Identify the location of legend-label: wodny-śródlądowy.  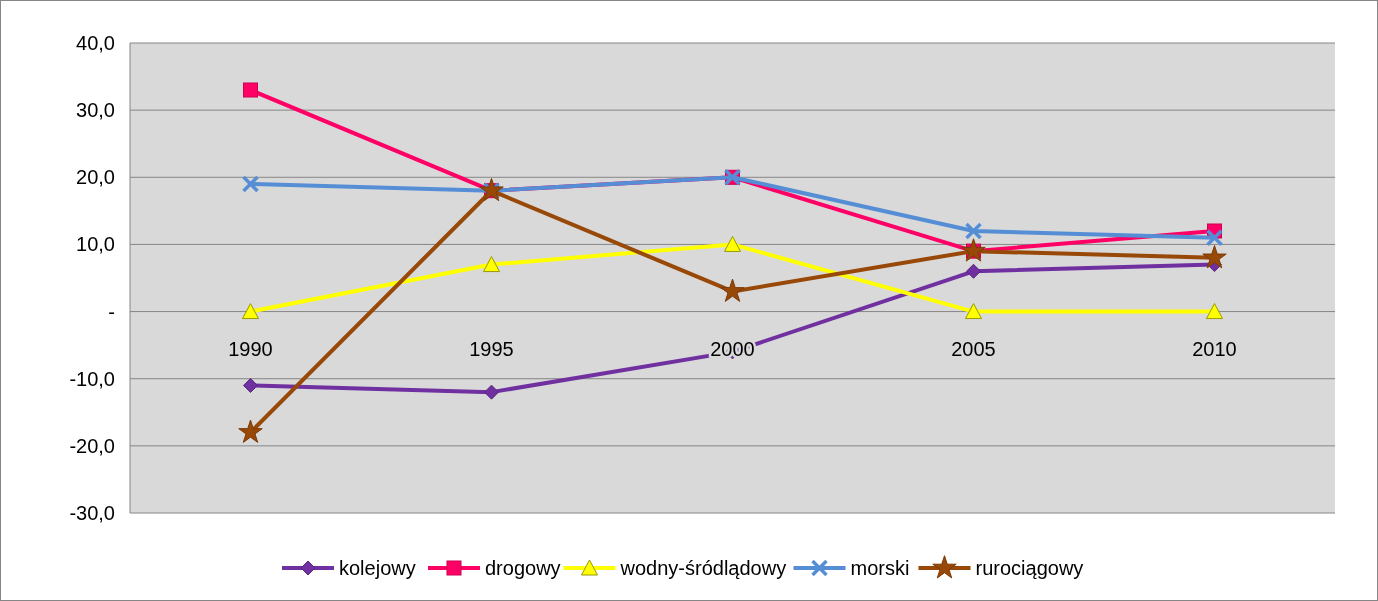
(703, 568).